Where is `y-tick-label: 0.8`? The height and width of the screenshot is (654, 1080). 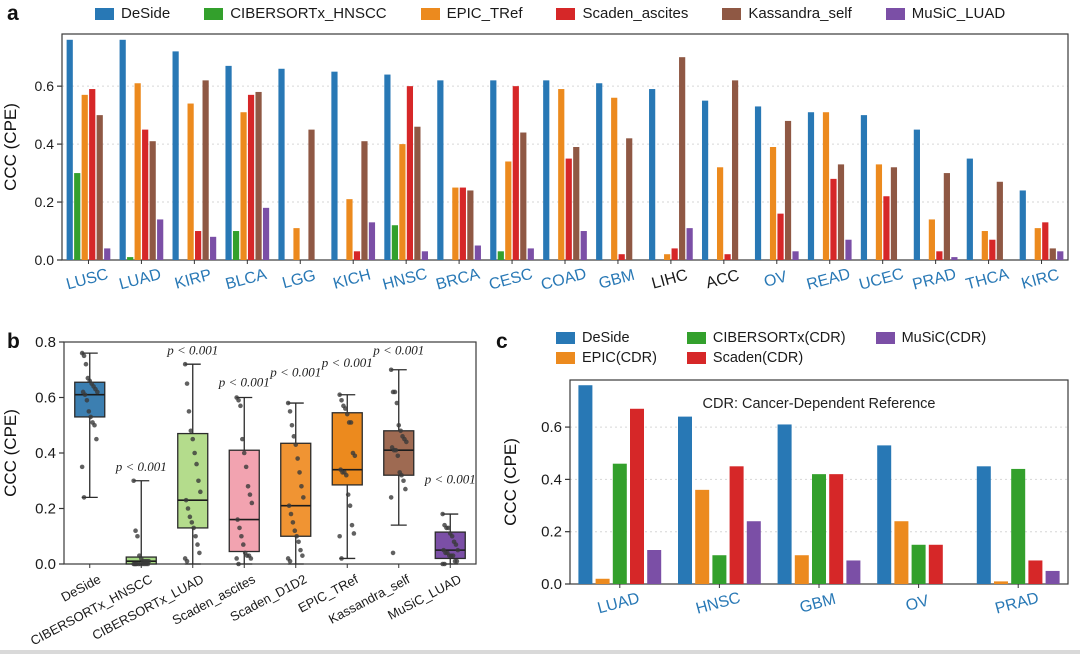
y-tick-label: 0.8 is located at coordinates (45, 342).